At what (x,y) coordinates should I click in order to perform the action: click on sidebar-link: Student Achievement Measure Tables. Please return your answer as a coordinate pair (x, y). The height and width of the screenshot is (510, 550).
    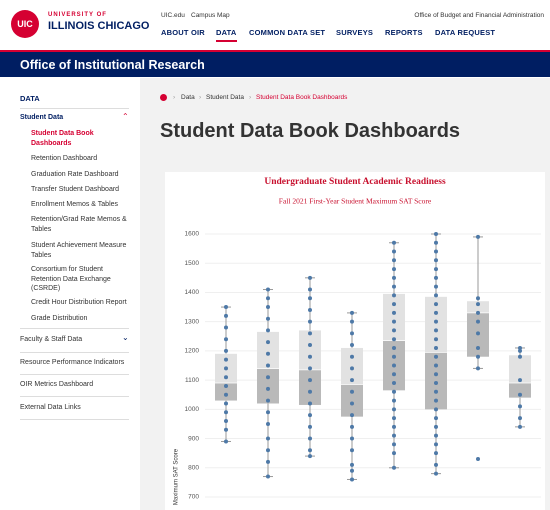
    Looking at the image, I should click on (79, 250).